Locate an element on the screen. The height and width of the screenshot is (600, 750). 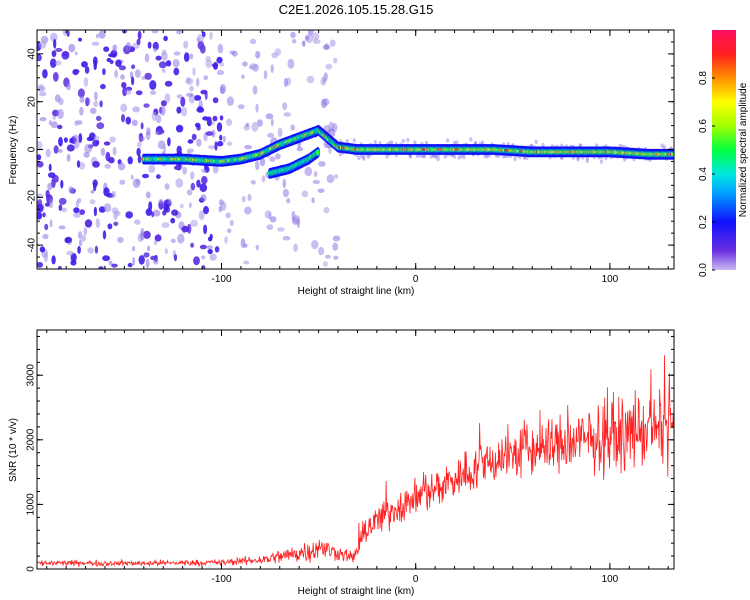
snr-ylabel: SNR (10 * v/v) is located at coordinates (13, 450).